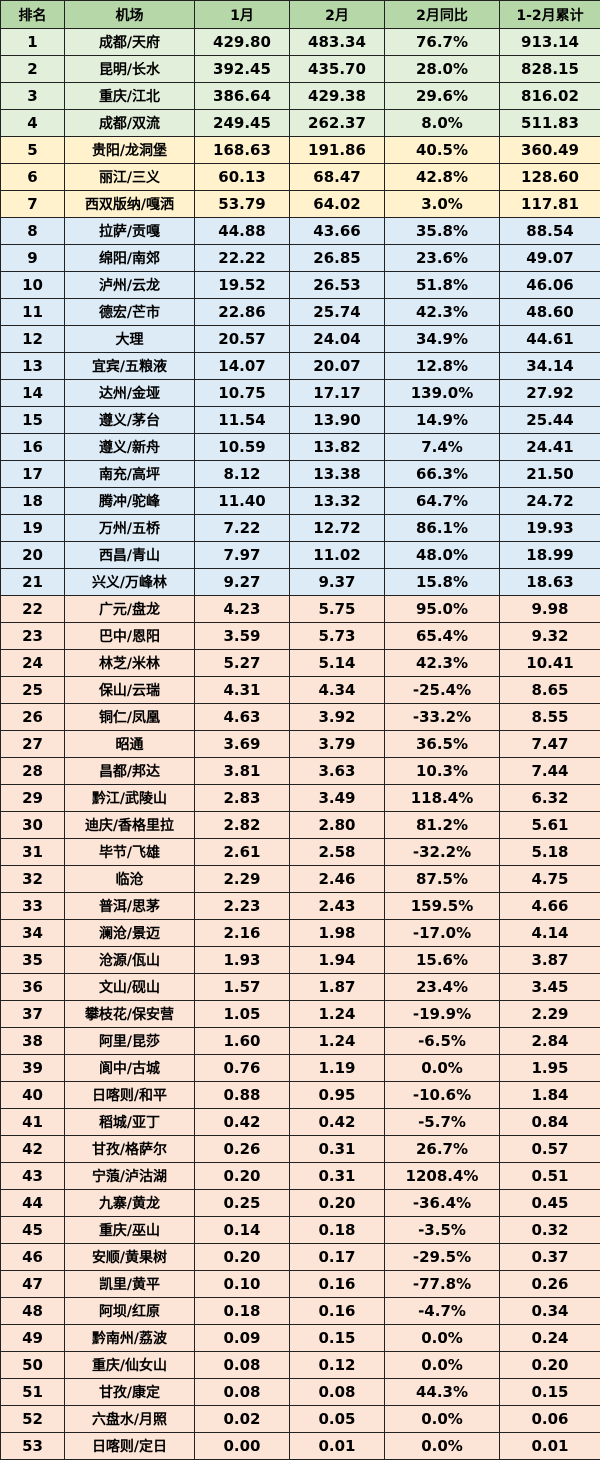  Describe the element at coordinates (549, 933) in the screenshot. I see `jan-feb-total-cell: 4.14` at that location.